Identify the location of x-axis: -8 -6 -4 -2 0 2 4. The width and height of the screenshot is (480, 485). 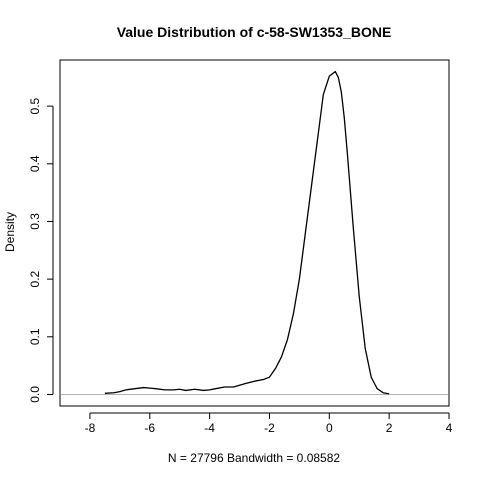
(269, 423).